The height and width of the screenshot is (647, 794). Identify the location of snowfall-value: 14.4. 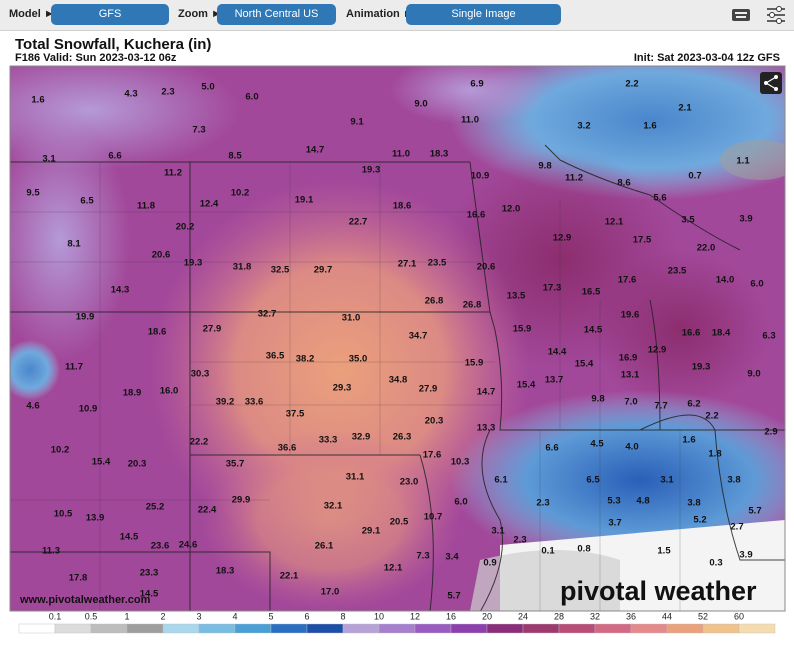
(557, 352).